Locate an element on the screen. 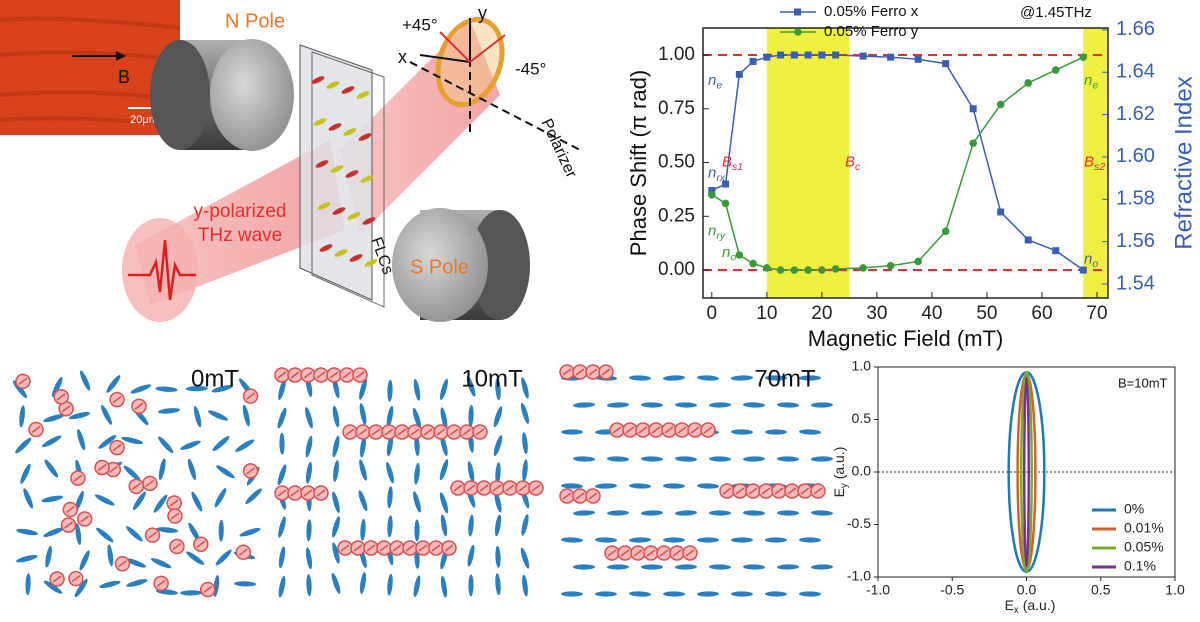 Image resolution: width=1200 pixels, height=622 pixels. x-axis-label: Ex (a.u.) is located at coordinates (1030, 606).